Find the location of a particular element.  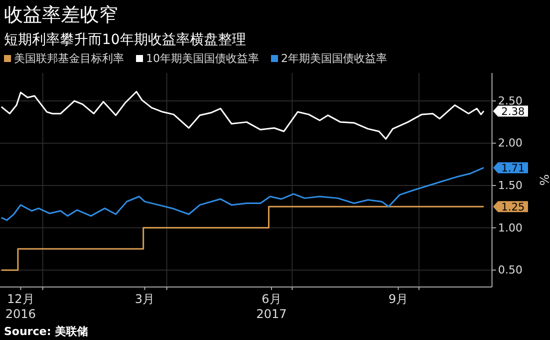

legend-label: 10年期美国国债收益率 is located at coordinates (202, 58).